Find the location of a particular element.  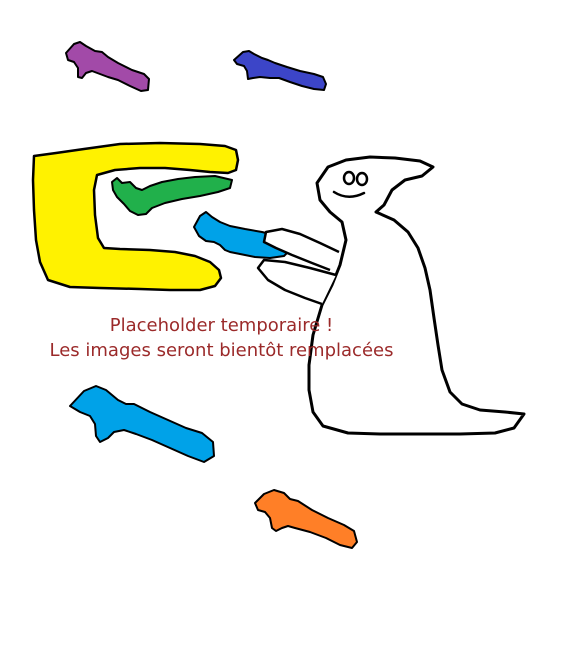

indigo-key-sprite is located at coordinates (280, 70).